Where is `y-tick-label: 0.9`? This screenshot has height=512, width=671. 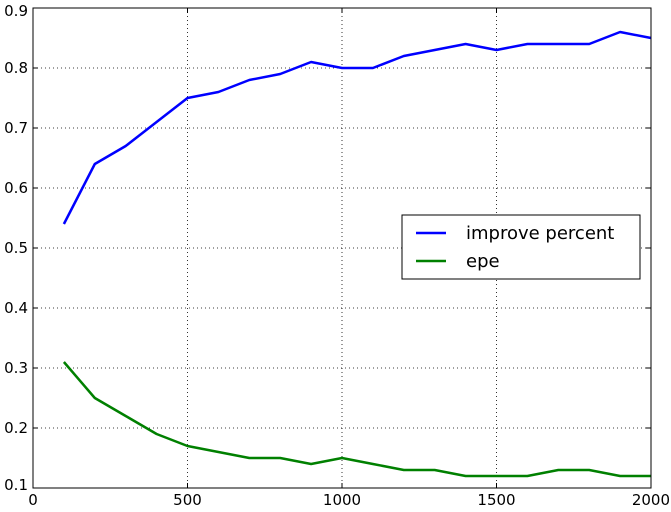 y-tick-label: 0.9 is located at coordinates (16, 11).